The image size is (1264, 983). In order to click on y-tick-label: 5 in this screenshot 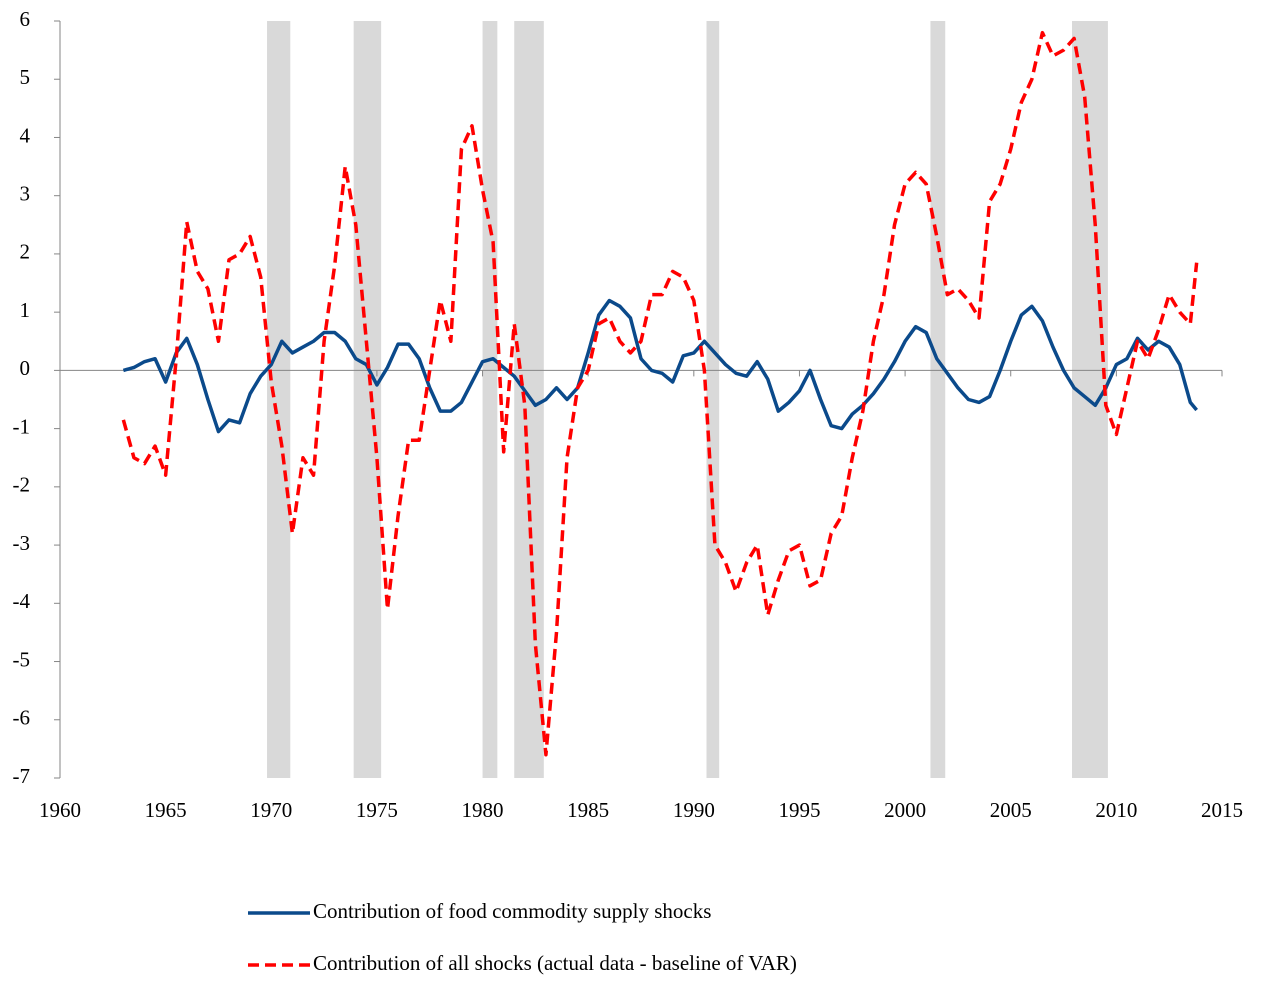, I will do `click(25, 77)`.